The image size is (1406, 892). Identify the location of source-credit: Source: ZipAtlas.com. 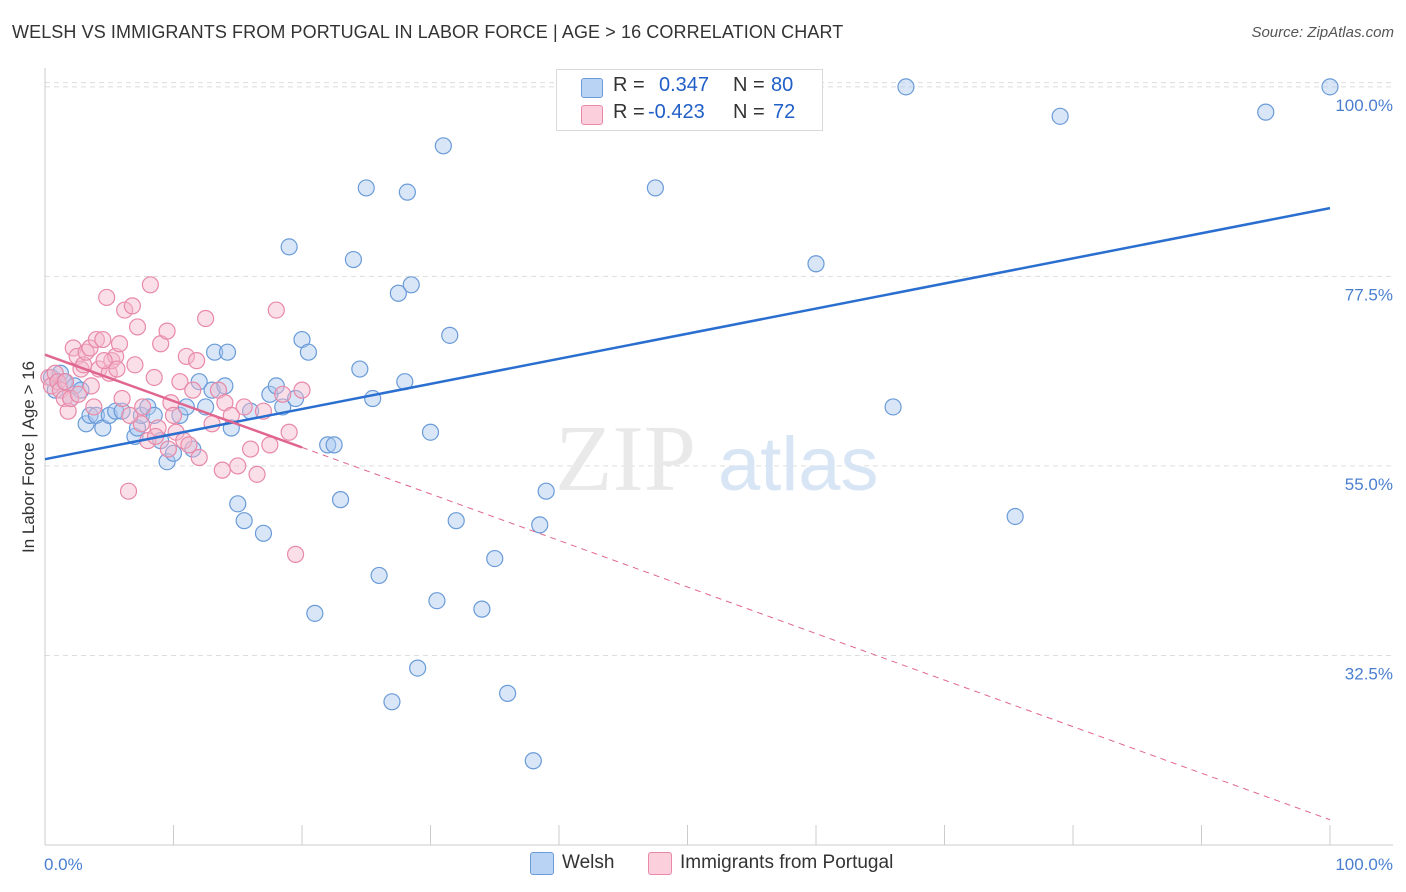
(1322, 32).